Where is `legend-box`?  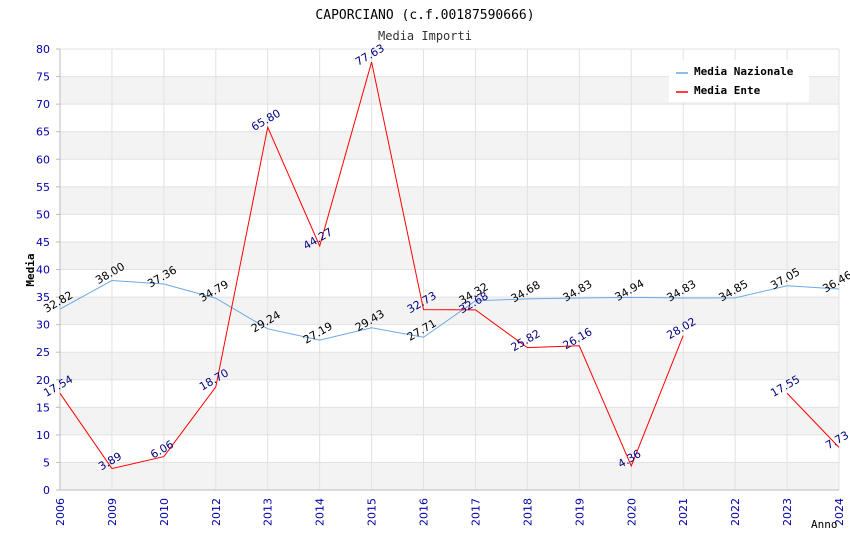
legend-box is located at coordinates (739, 81).